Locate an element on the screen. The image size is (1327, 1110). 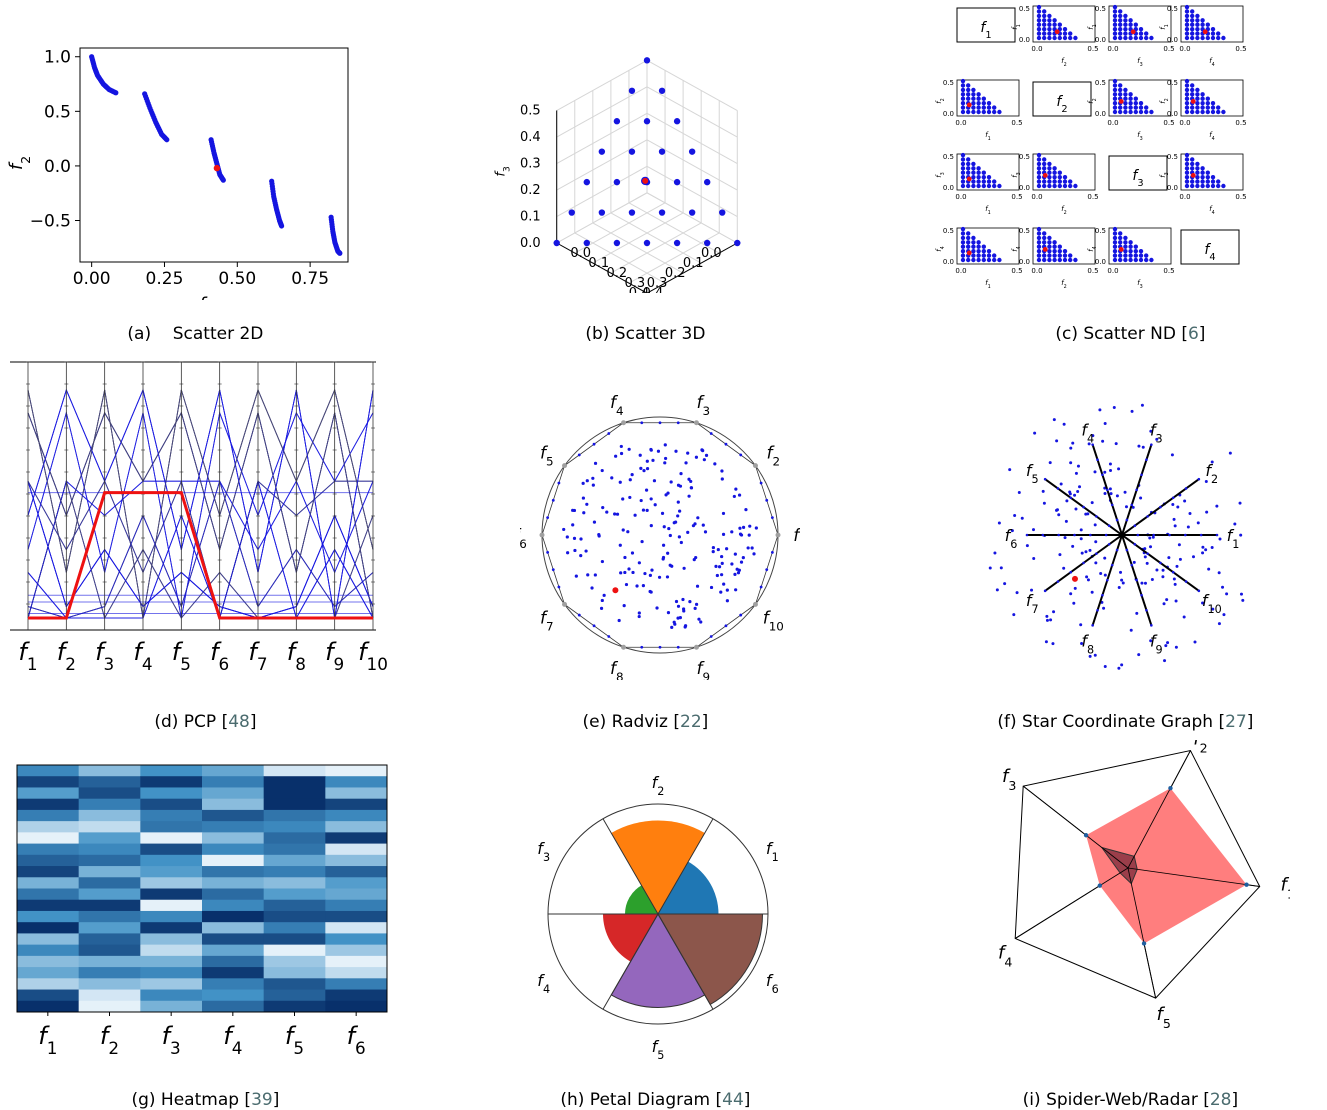
anchor-point is located at coordinates (778, 535).